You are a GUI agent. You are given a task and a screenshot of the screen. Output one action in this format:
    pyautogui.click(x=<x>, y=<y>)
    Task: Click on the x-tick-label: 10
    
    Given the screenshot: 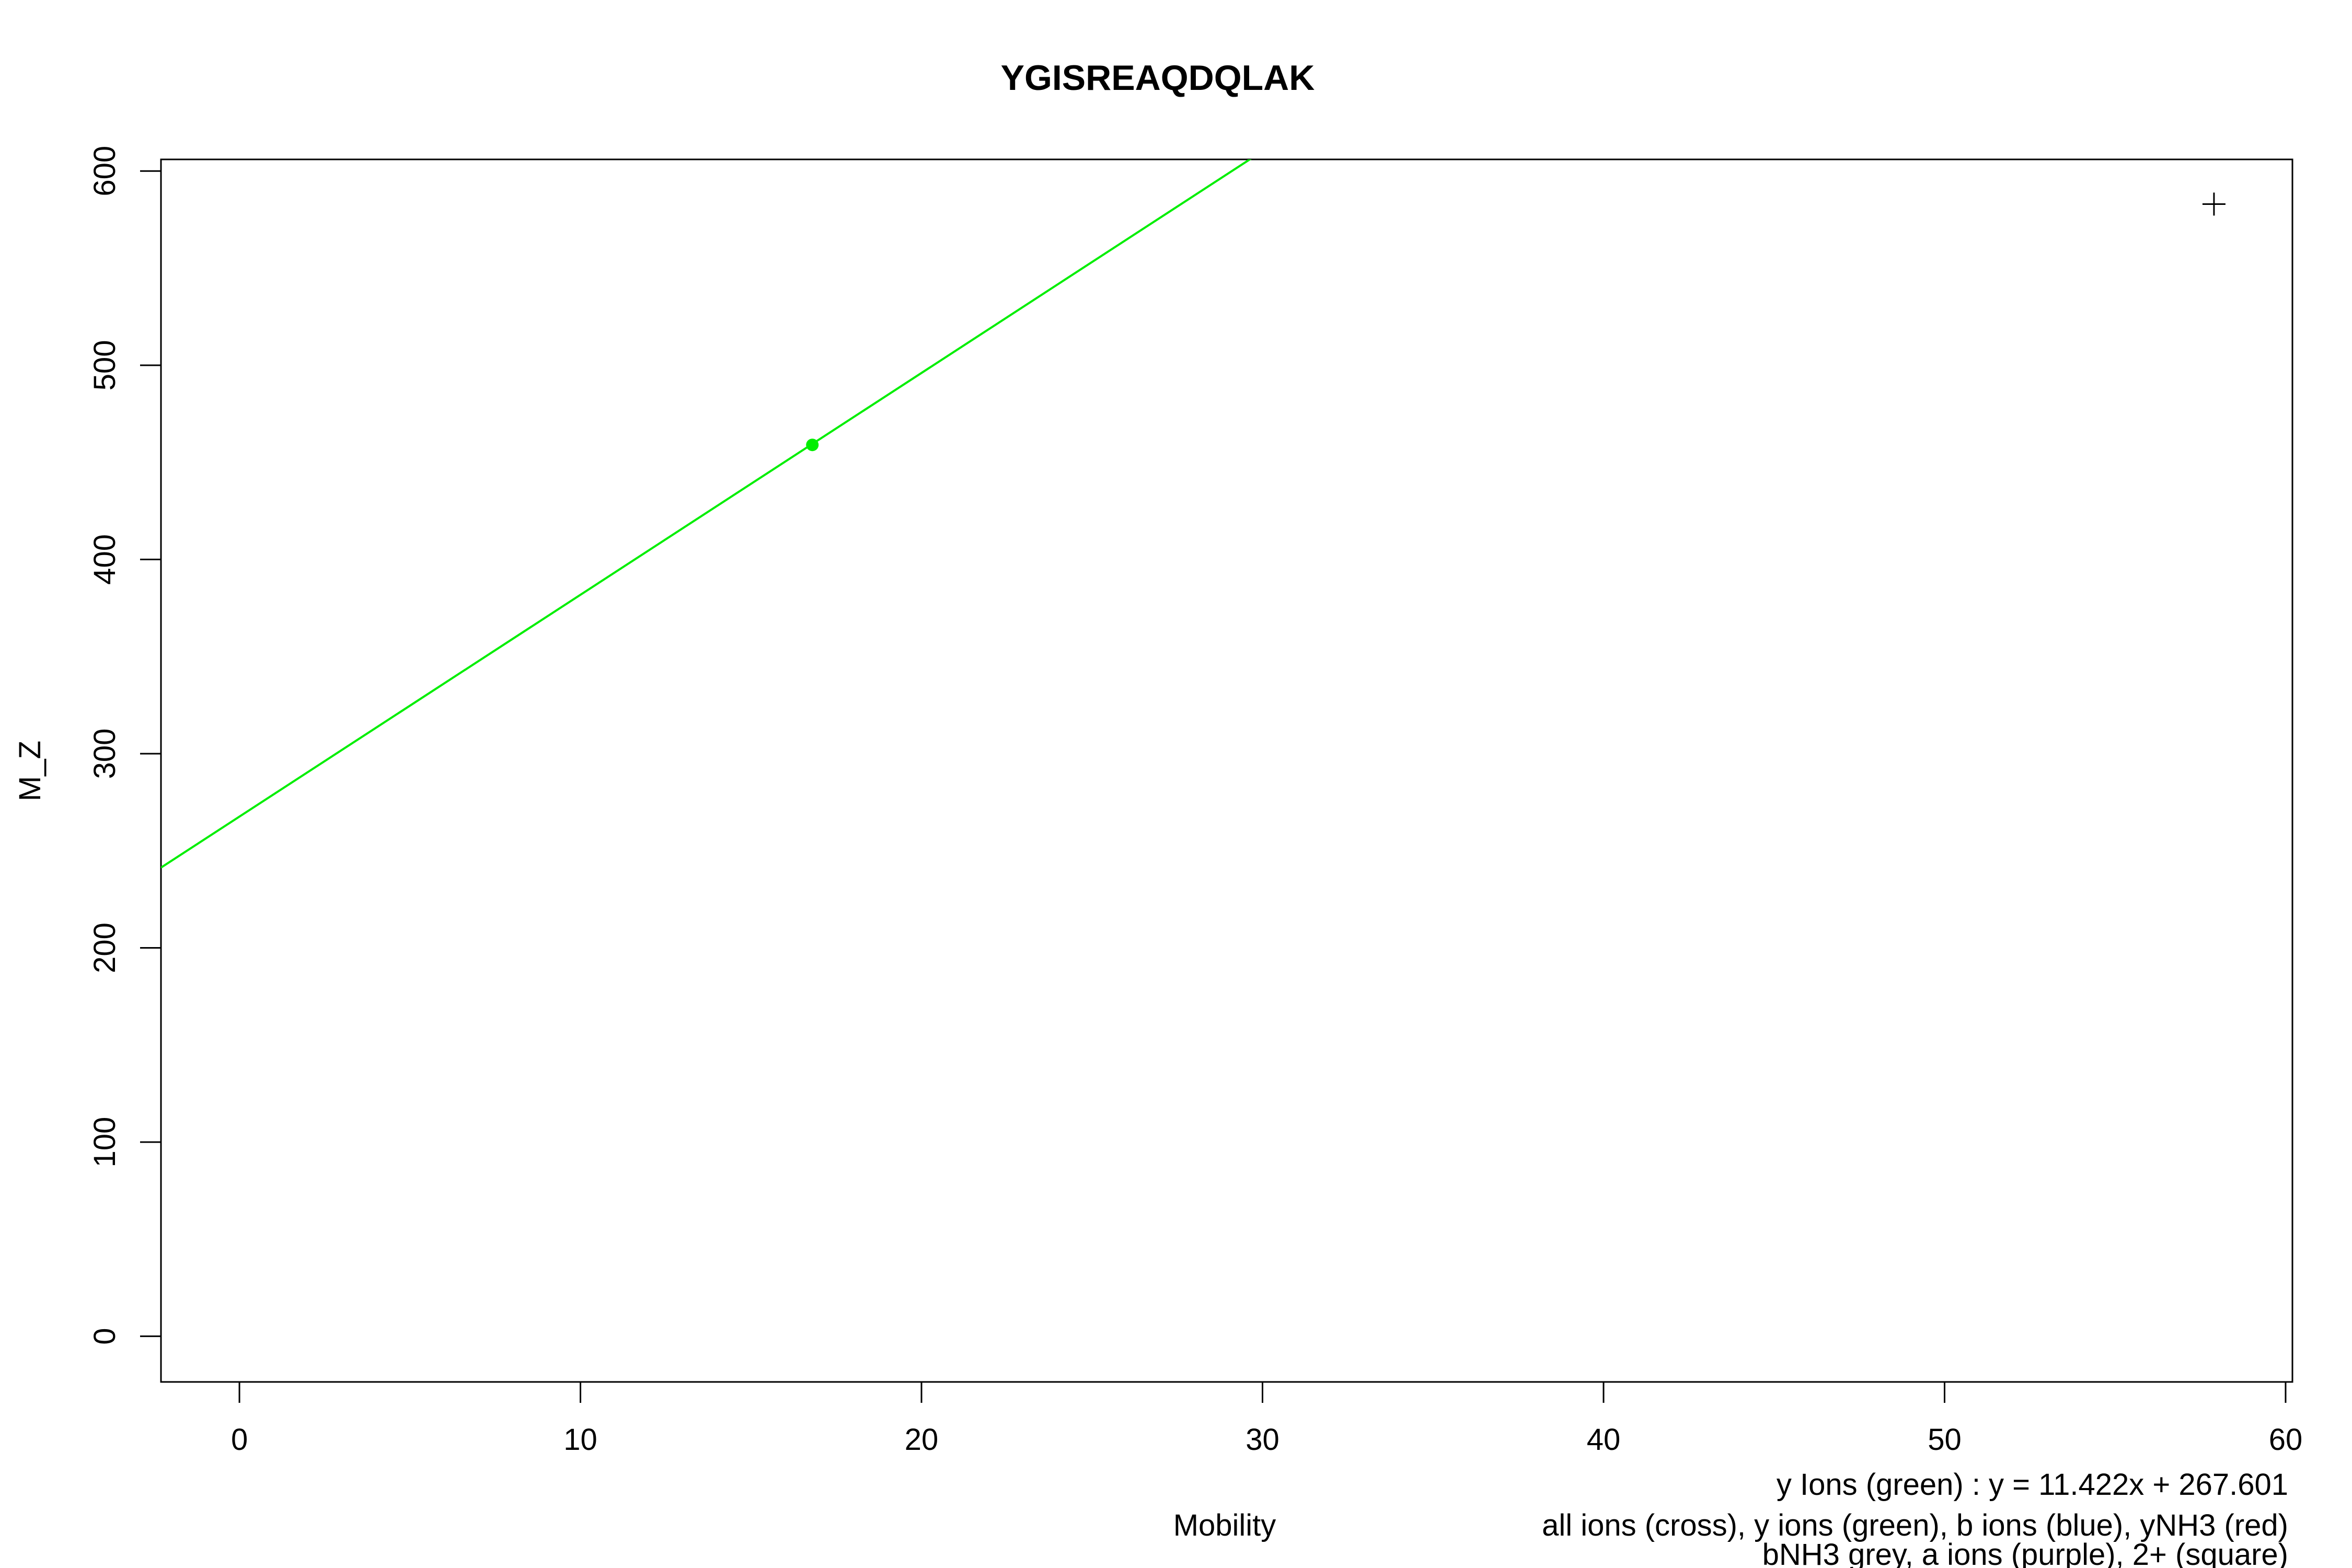 What is the action you would take?
    pyautogui.click(x=580, y=1440)
    